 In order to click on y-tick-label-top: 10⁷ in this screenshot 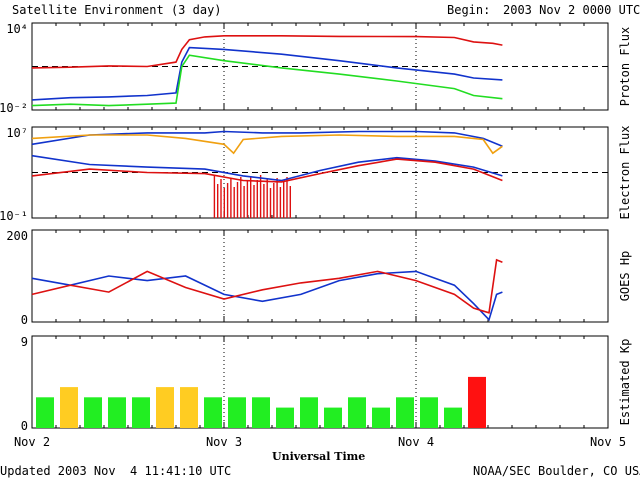, I will do `click(17, 133)`.